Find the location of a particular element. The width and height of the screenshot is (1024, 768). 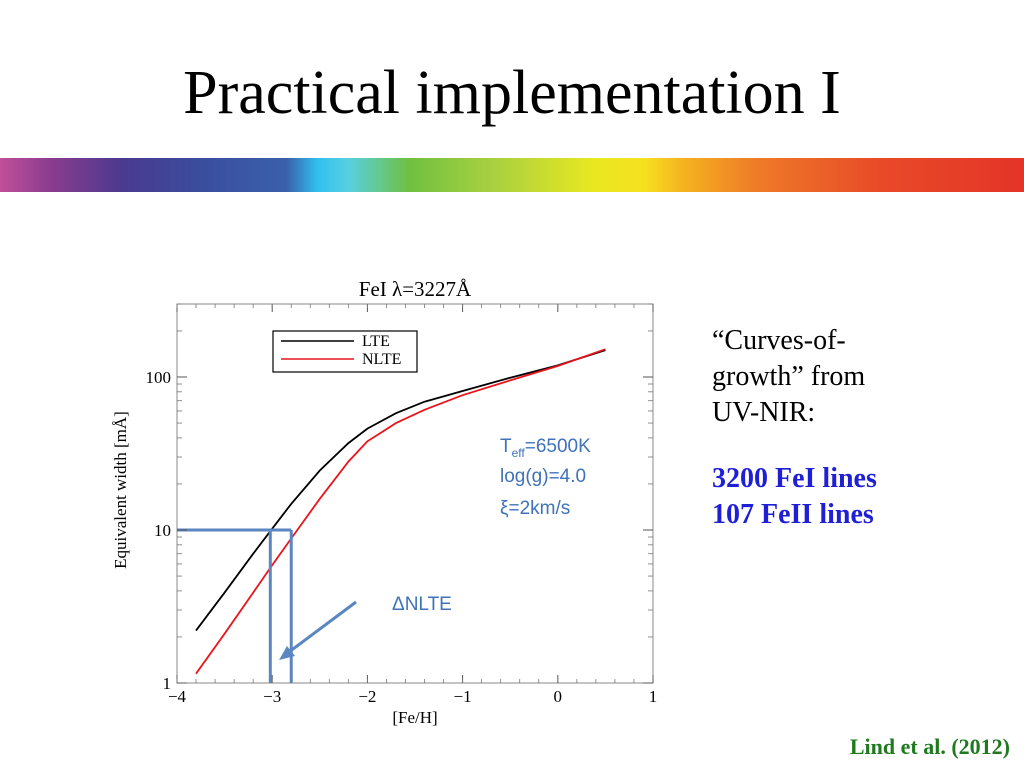

legend-label-nlte: NLTE is located at coordinates (381, 359).